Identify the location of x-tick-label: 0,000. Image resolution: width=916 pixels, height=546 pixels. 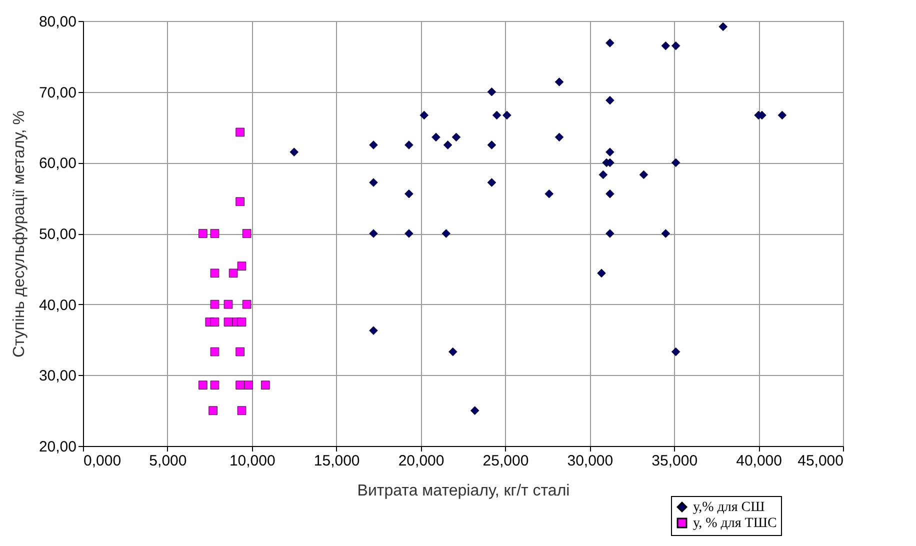
(103, 461).